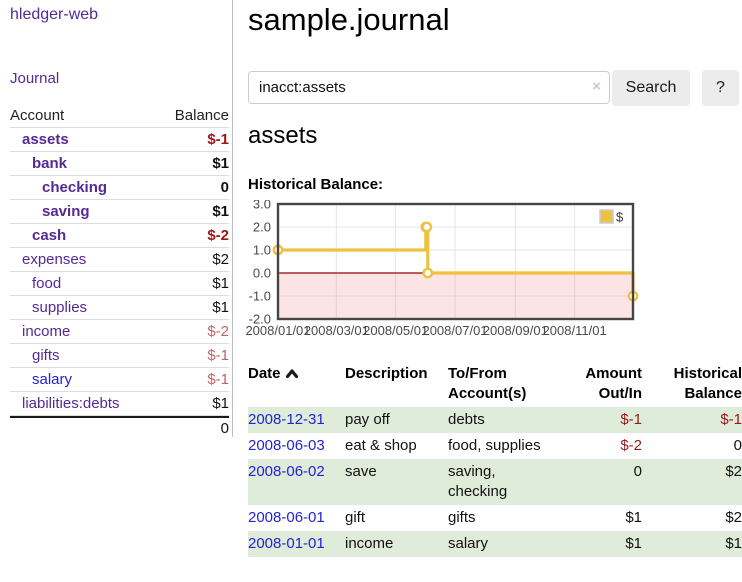 The width and height of the screenshot is (742, 582). I want to click on svg-text: 2008/11/01, so click(575, 330).